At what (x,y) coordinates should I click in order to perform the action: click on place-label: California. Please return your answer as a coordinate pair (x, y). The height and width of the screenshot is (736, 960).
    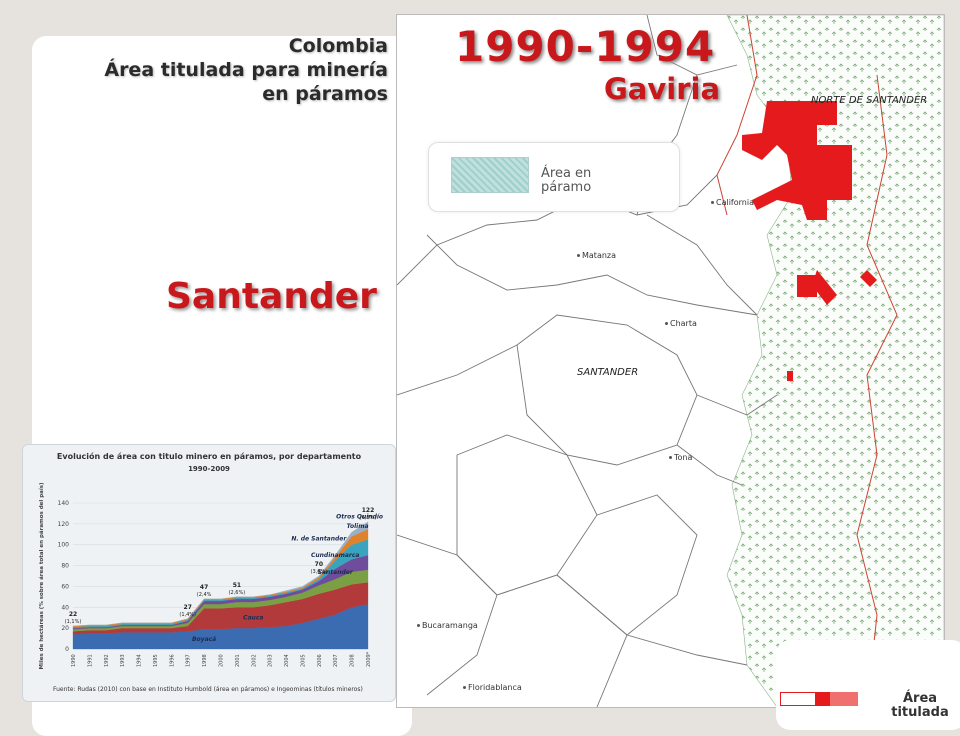
    Looking at the image, I should click on (735, 202).